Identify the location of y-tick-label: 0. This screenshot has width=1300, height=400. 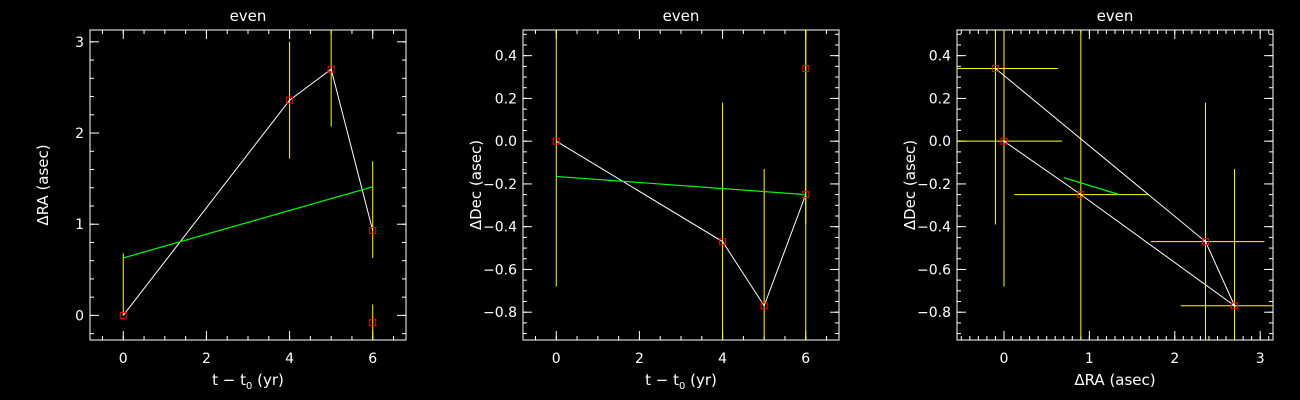
(79, 316).